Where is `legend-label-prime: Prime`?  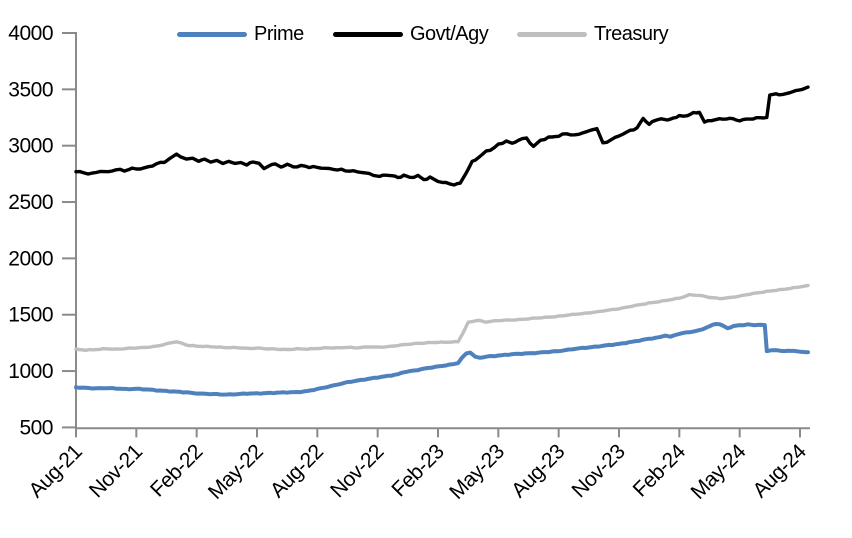 legend-label-prime: Prime is located at coordinates (279, 34).